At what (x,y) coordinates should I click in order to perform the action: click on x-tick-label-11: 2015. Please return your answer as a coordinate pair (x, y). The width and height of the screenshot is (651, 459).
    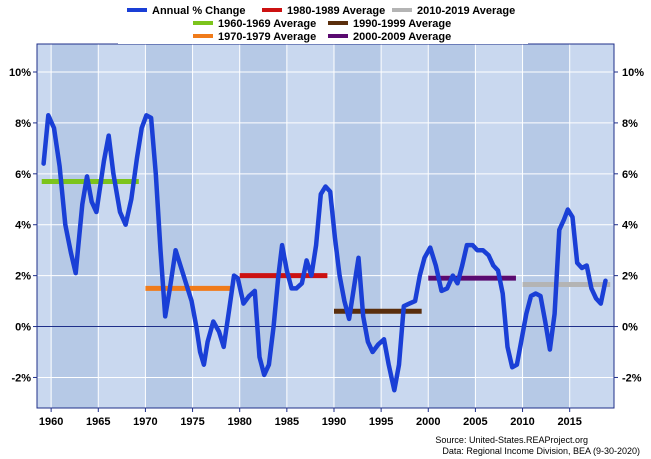
    Looking at the image, I should click on (569, 422).